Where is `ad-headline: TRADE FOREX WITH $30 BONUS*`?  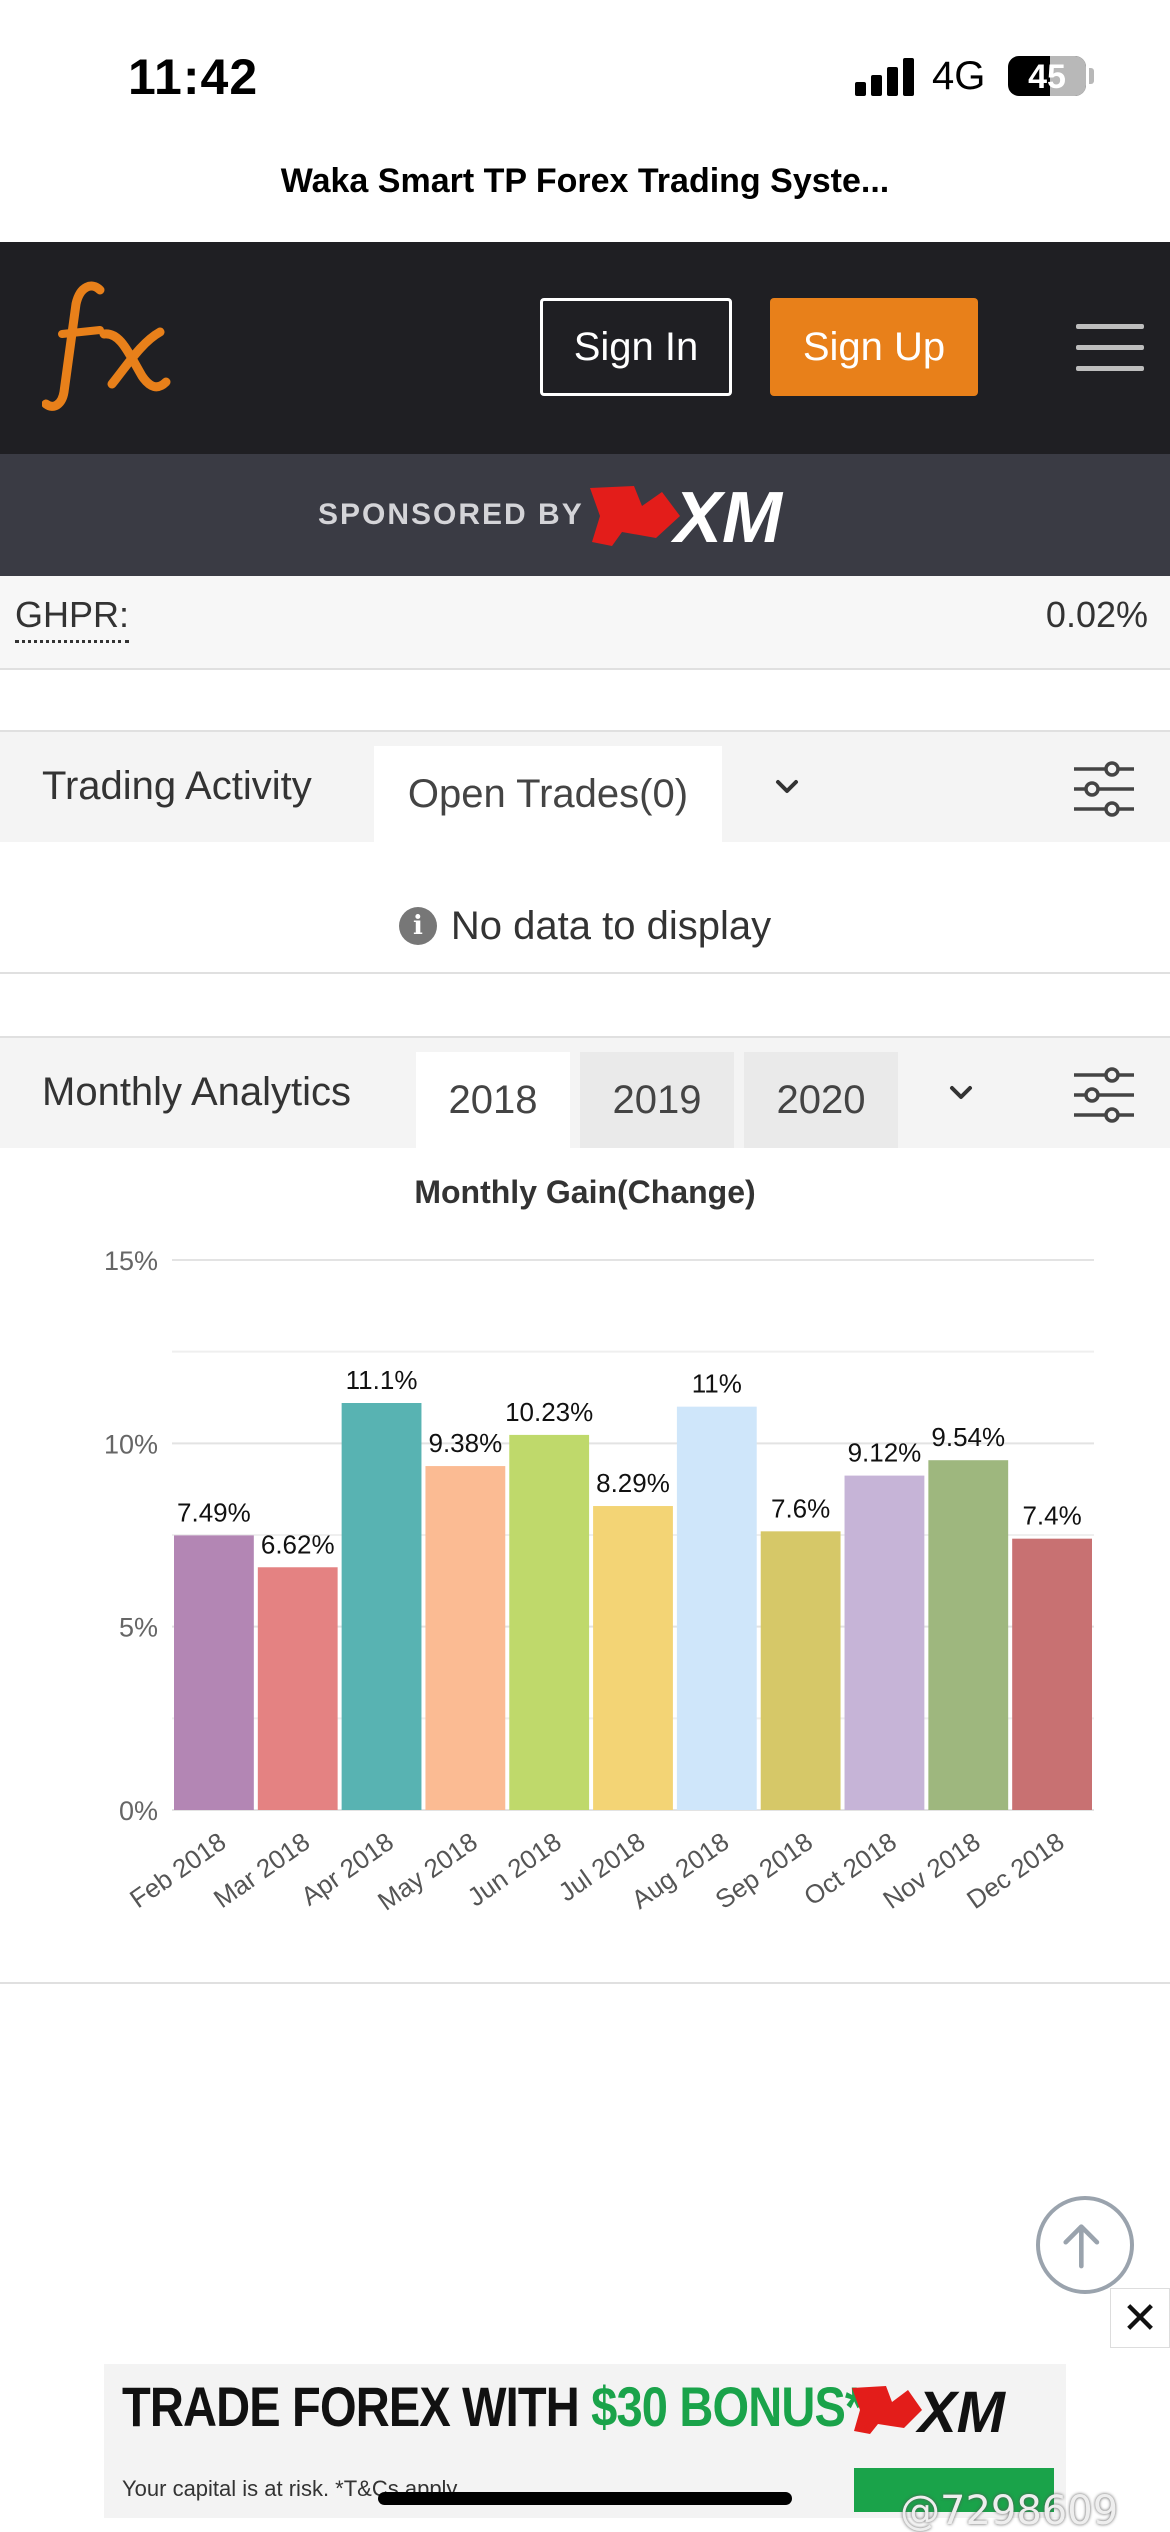 ad-headline: TRADE FOREX WITH $30 BONUS* is located at coordinates (492, 2406).